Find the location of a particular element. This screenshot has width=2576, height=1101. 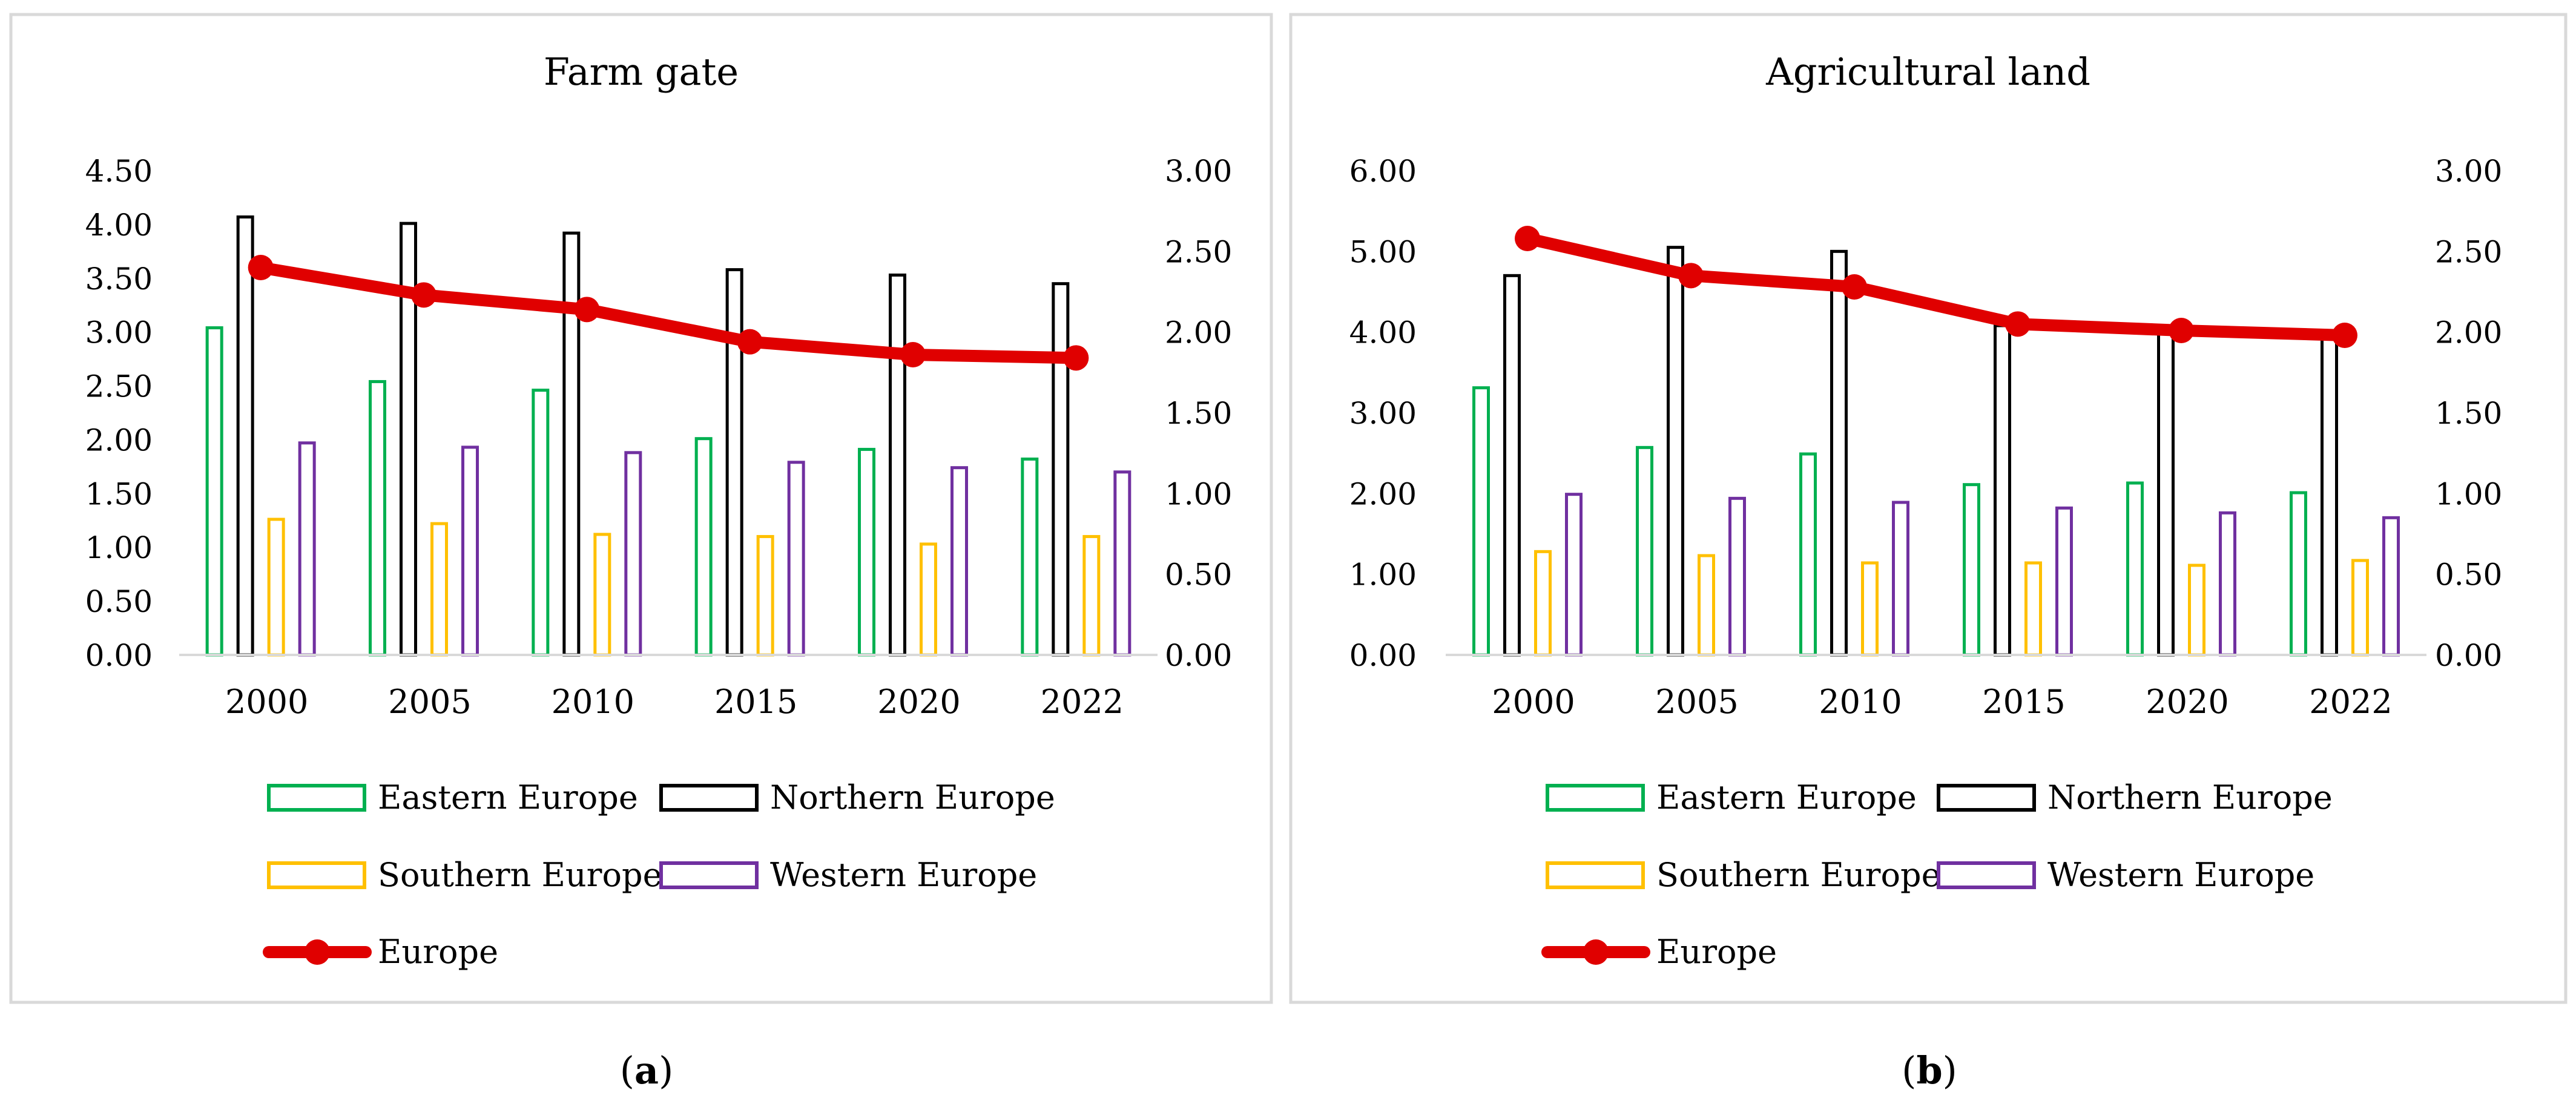

y-left-tick-label: 5.00 is located at coordinates (1383, 251).